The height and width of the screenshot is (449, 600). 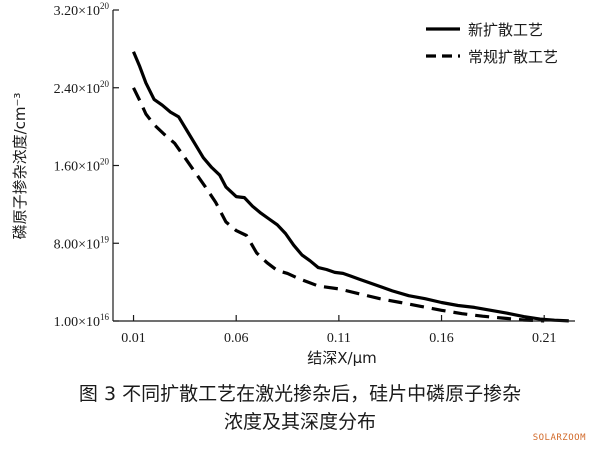 What do you see at coordinates (300, 408) in the screenshot?
I see `figure-caption: 图 3 不同扩散工艺在激光掺杂后，硅片中磷原子掺杂 浓度及其深度分布` at bounding box center [300, 408].